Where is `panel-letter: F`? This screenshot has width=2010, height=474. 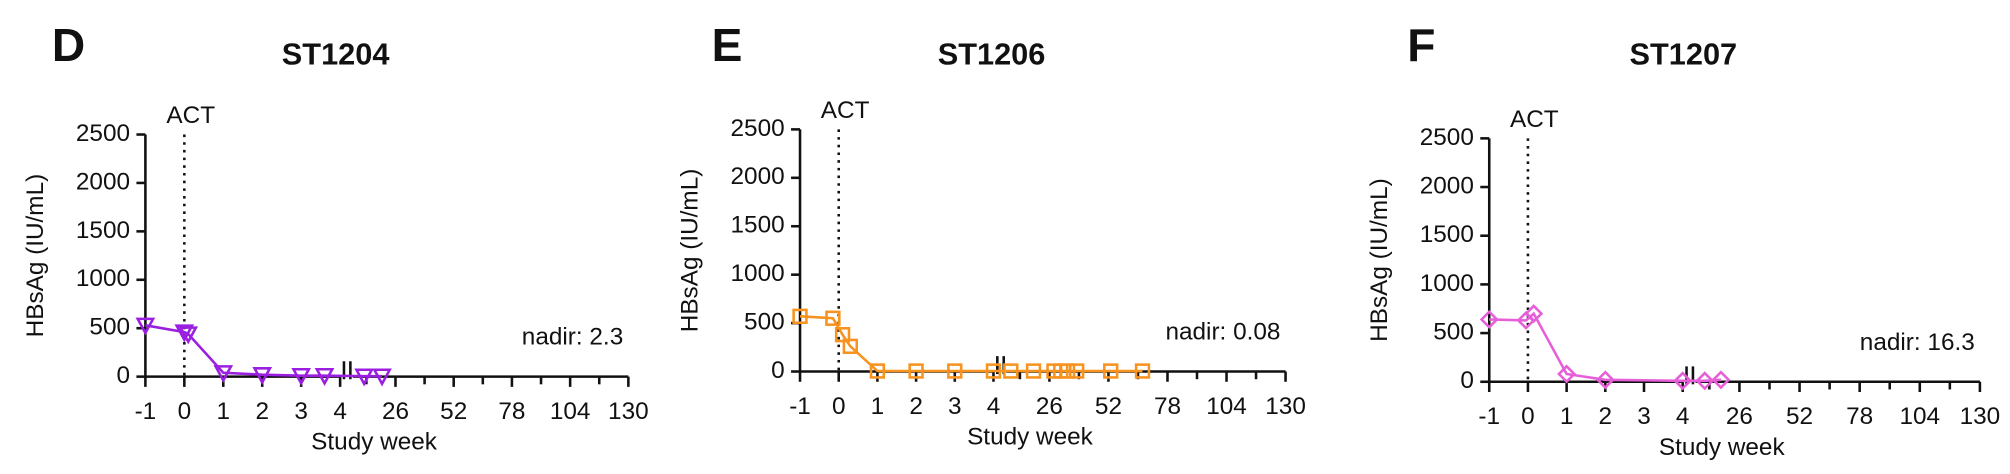 panel-letter: F is located at coordinates (1421, 45).